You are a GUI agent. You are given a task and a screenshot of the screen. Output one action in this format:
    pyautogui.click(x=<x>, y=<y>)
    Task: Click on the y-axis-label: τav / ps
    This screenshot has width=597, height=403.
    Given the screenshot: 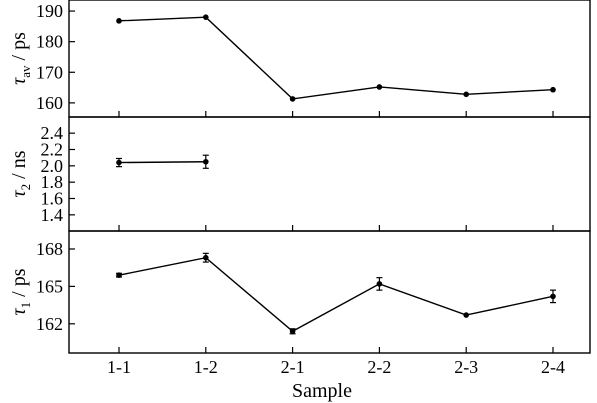 What is the action you would take?
    pyautogui.click(x=20, y=58)
    